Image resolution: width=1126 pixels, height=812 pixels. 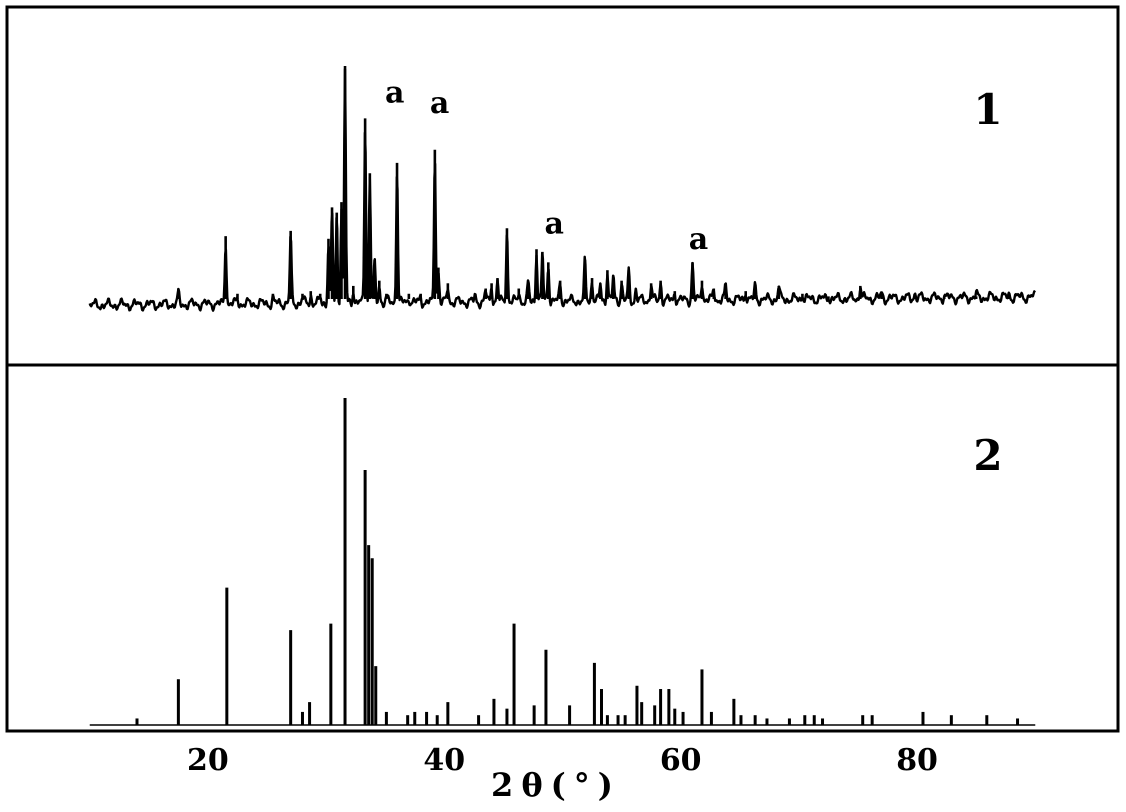 What do you see at coordinates (444, 760) in the screenshot?
I see `x-tick-label: 40` at bounding box center [444, 760].